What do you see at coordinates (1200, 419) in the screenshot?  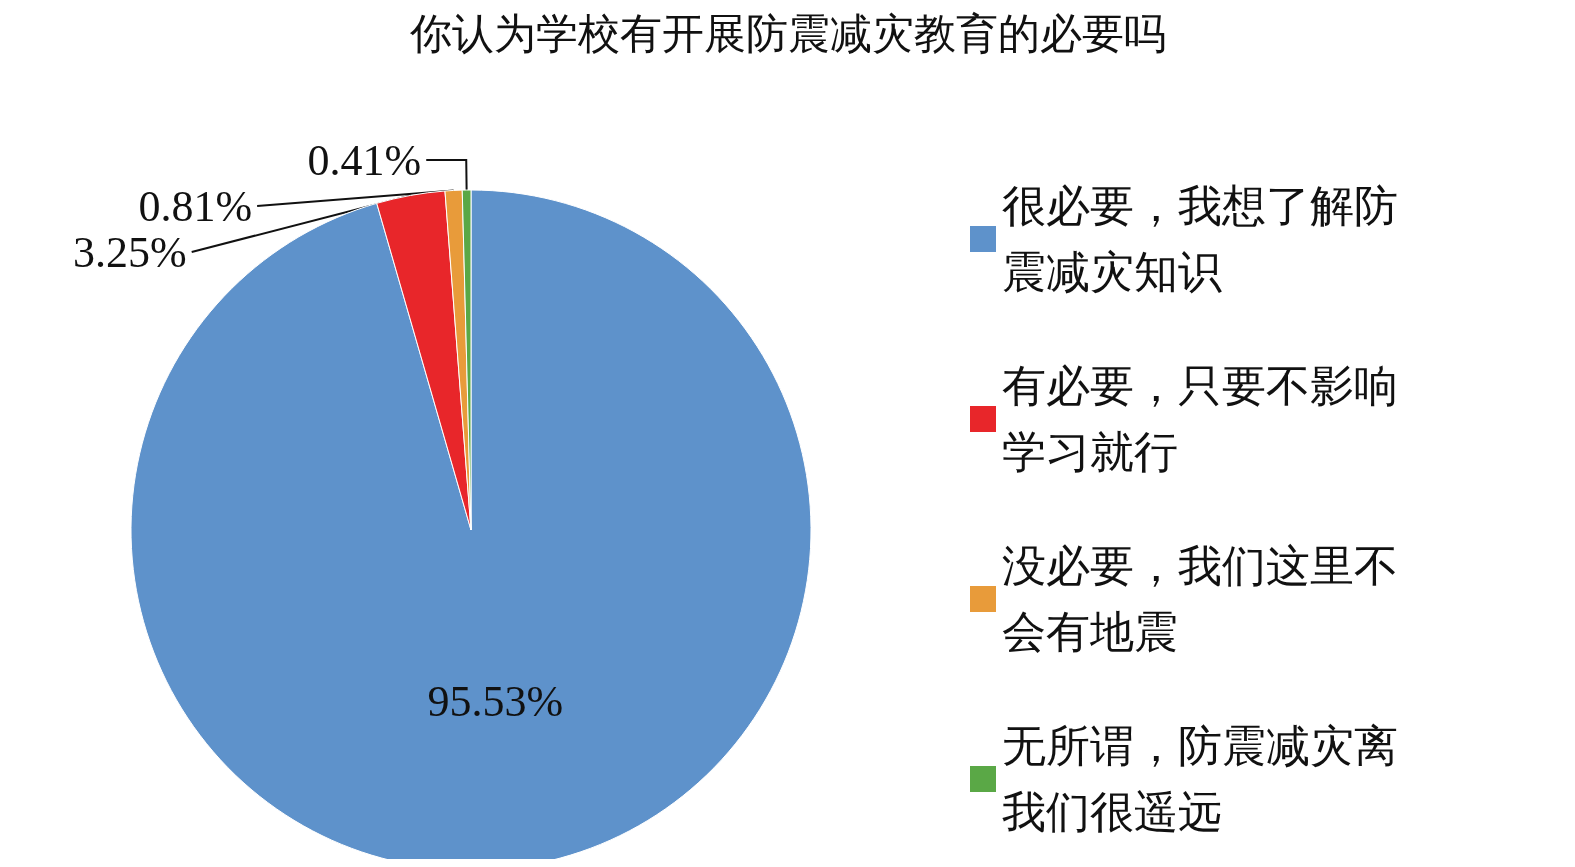 I see `legend-label: 有必要，只要不影响学习就行` at bounding box center [1200, 419].